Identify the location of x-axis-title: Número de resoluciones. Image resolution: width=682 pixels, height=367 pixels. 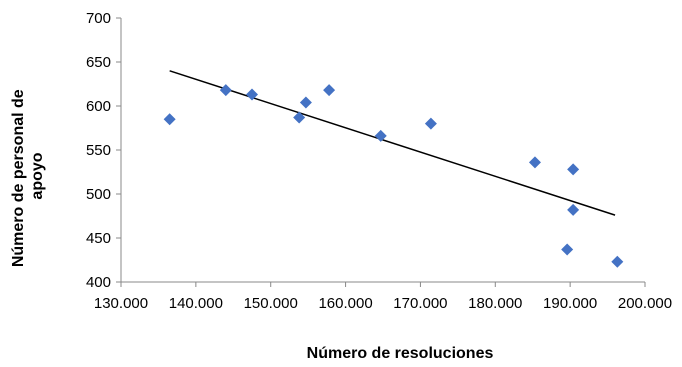
(400, 353).